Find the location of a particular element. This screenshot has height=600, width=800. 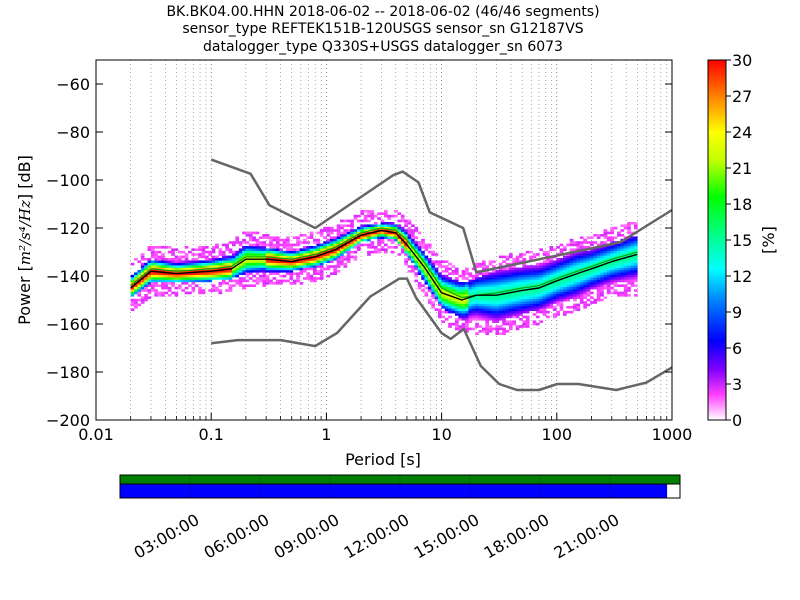

colorbar-tick-label: 15 is located at coordinates (742, 240).